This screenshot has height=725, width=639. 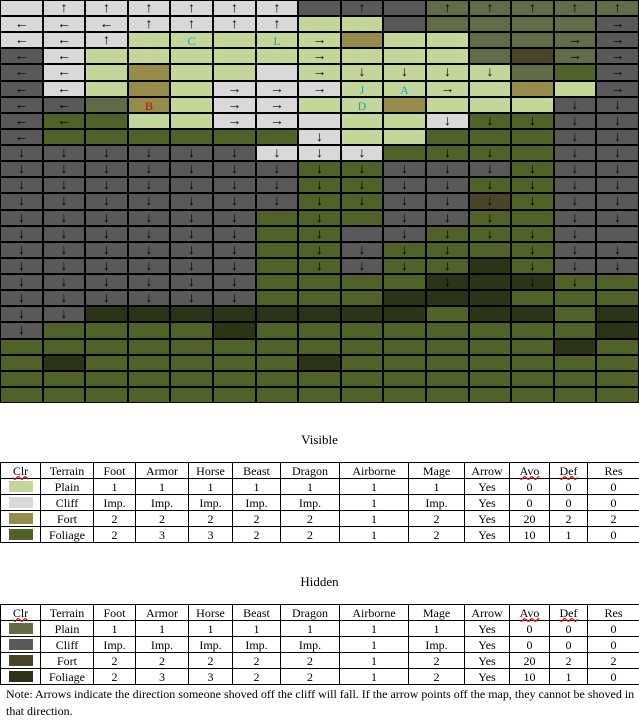 What do you see at coordinates (529, 518) in the screenshot?
I see `table-cell: 20` at bounding box center [529, 518].